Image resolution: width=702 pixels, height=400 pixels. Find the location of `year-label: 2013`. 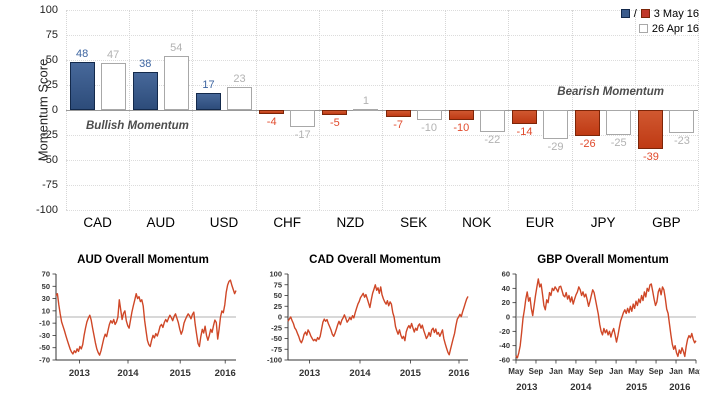

year-label: 2013 is located at coordinates (526, 387).